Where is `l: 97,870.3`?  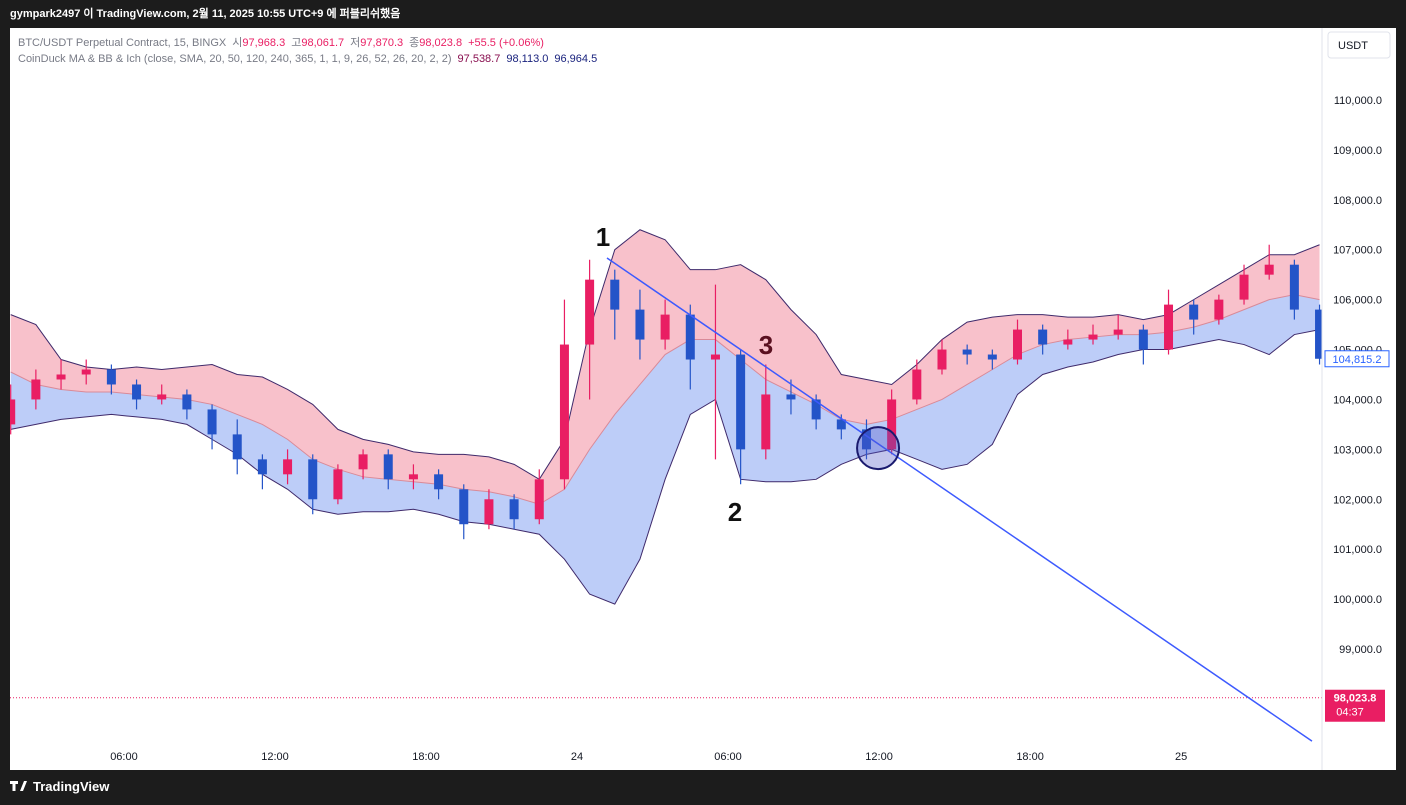
l: 97,870.3 is located at coordinates (381, 43).